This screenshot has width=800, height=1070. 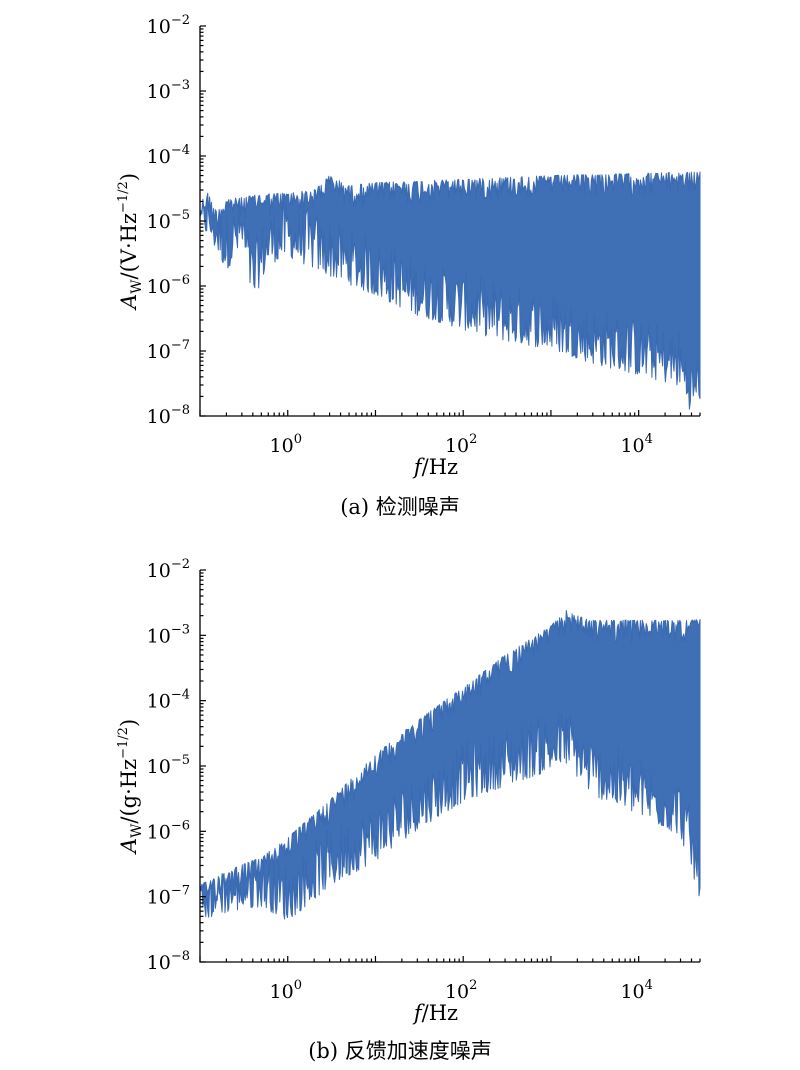 I want to click on y-axis-label: AW/(g·Hz−1/2), so click(x=130, y=787).